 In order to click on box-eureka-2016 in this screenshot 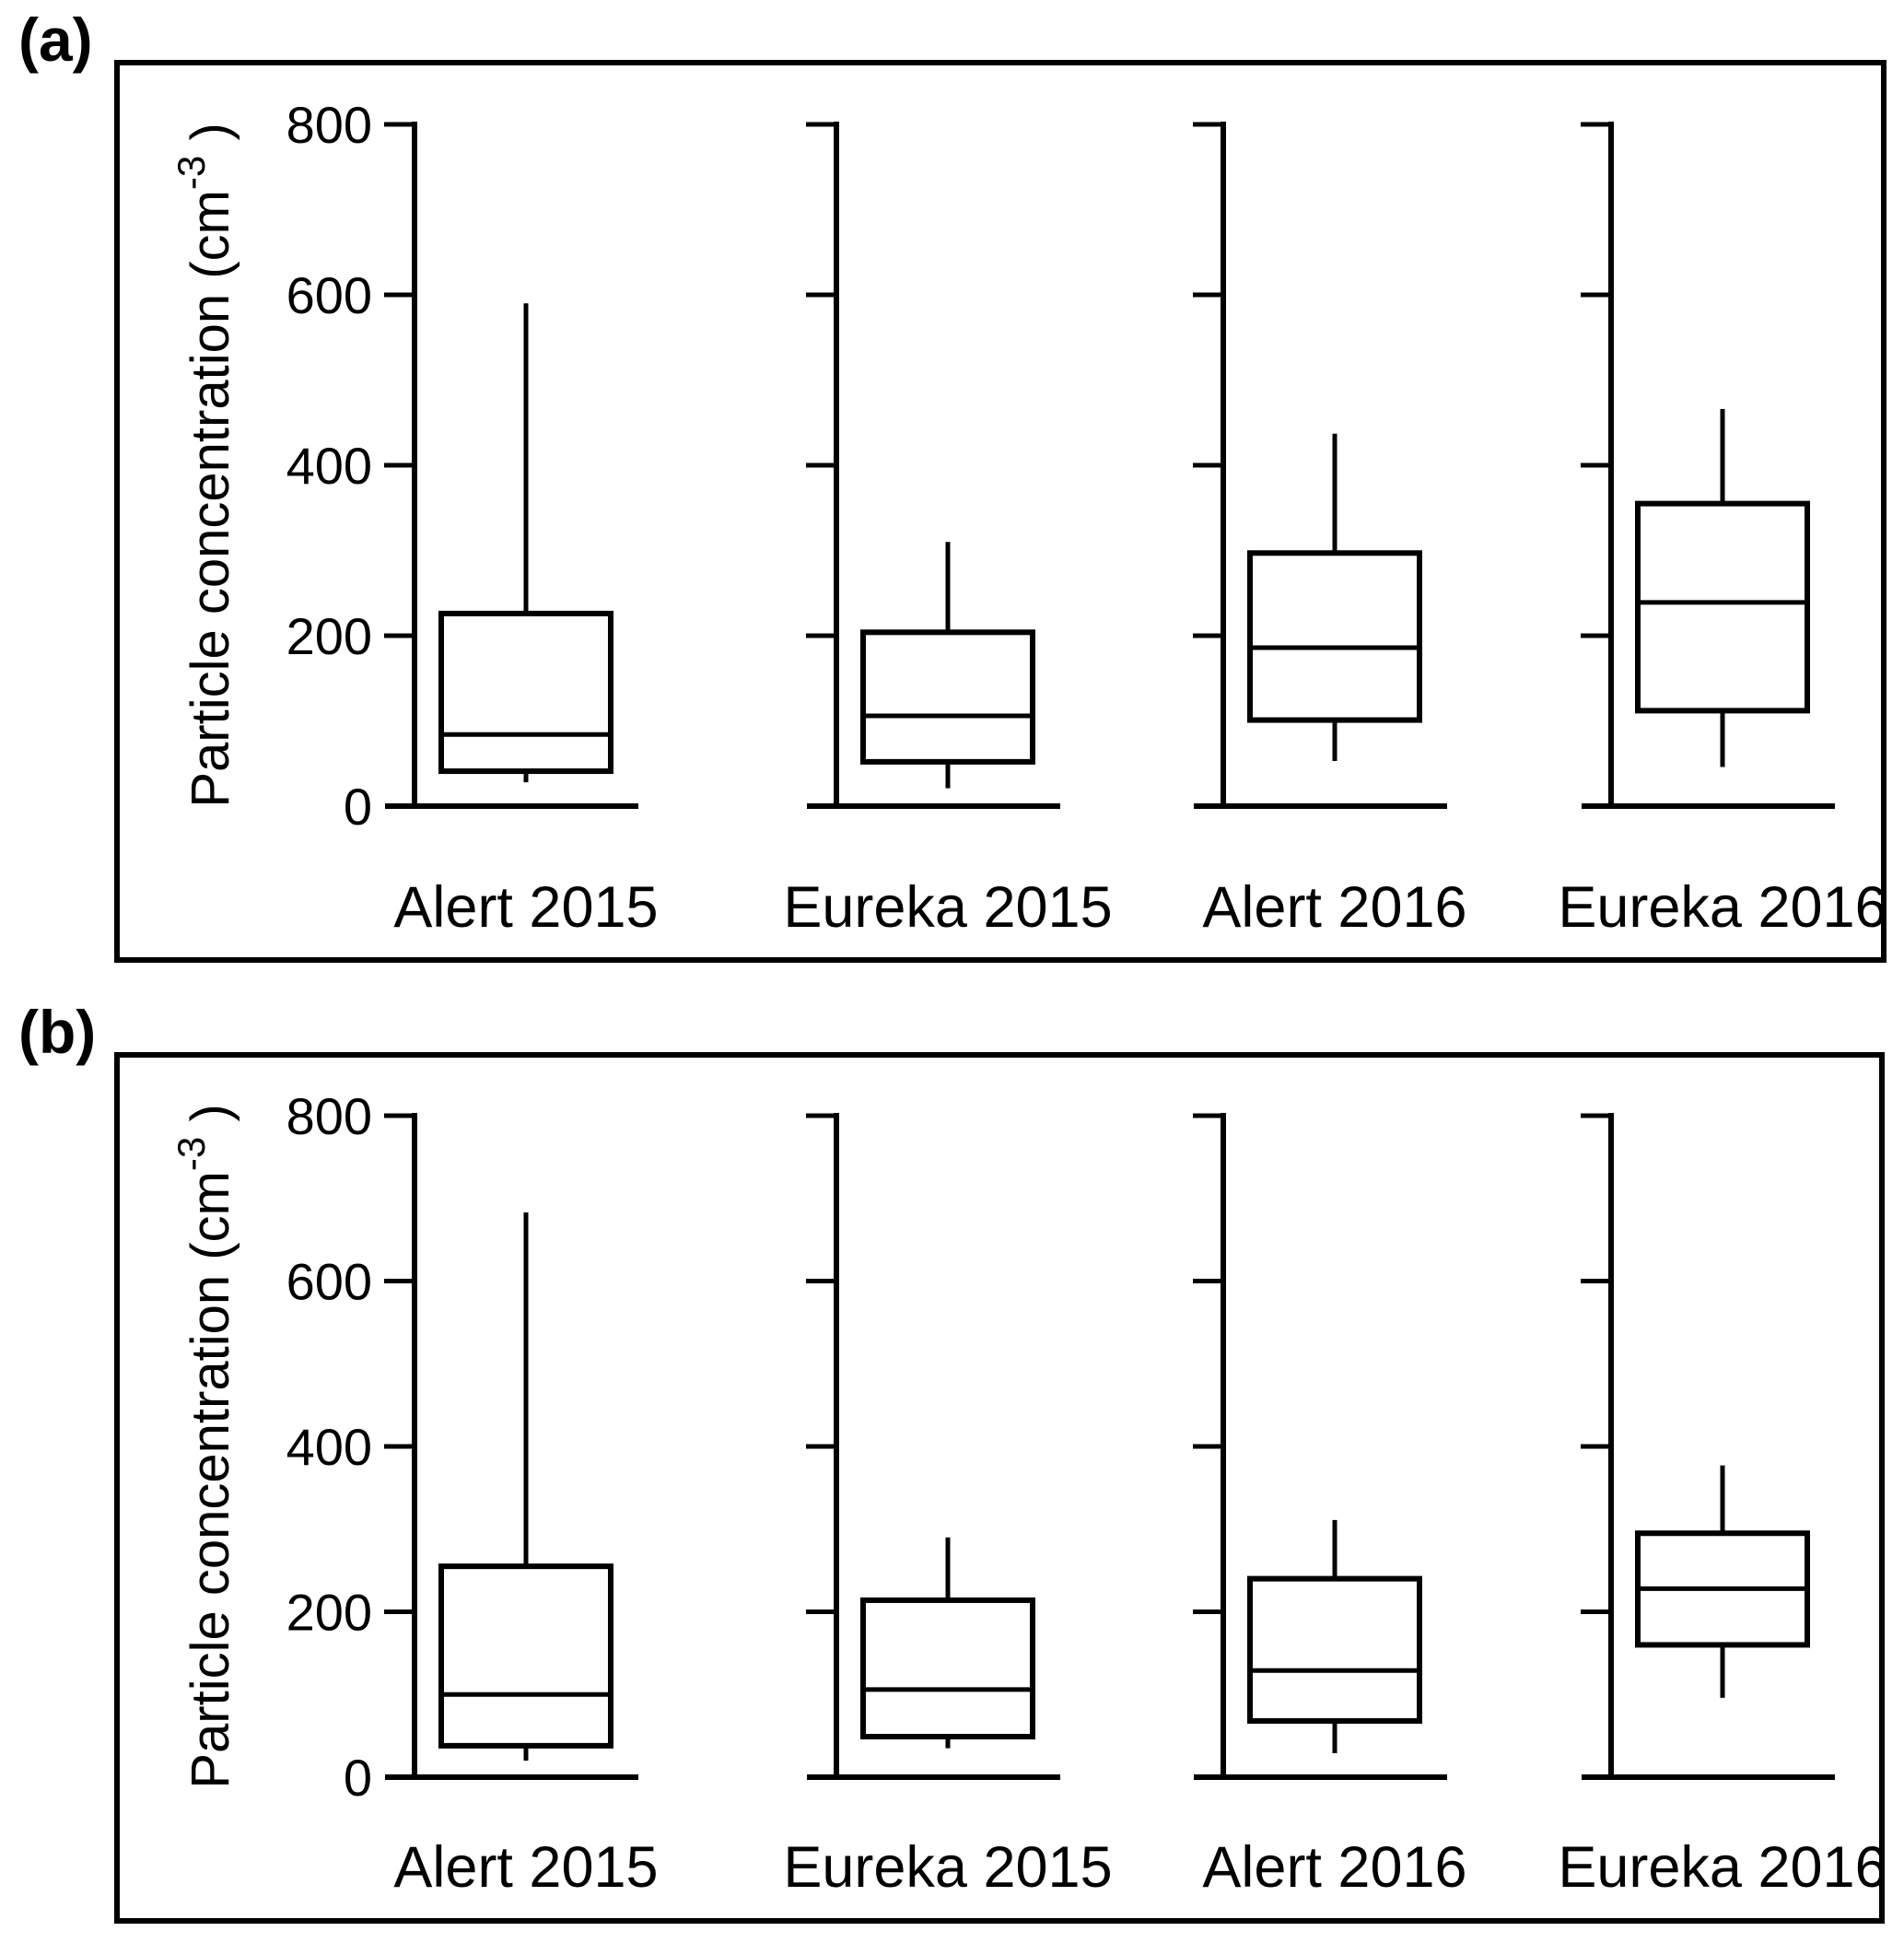, I will do `click(1722, 607)`.